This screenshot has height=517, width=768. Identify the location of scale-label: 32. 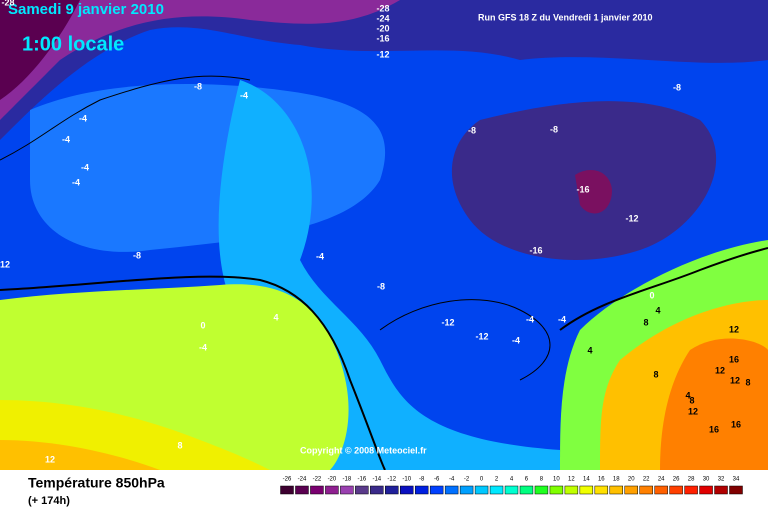
(721, 480).